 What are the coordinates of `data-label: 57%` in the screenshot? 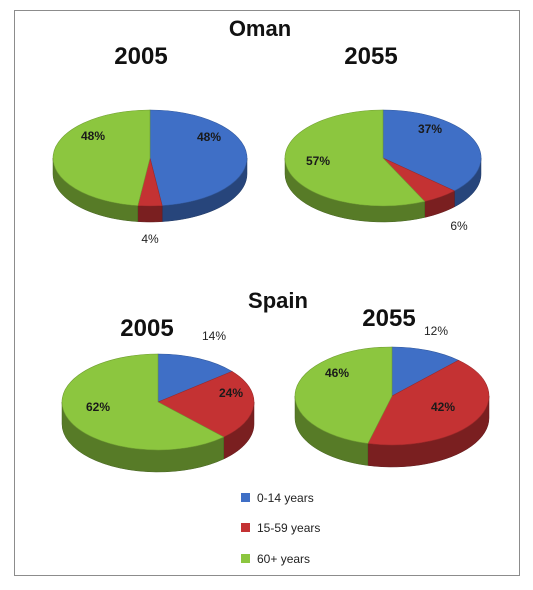 It's located at (318, 161).